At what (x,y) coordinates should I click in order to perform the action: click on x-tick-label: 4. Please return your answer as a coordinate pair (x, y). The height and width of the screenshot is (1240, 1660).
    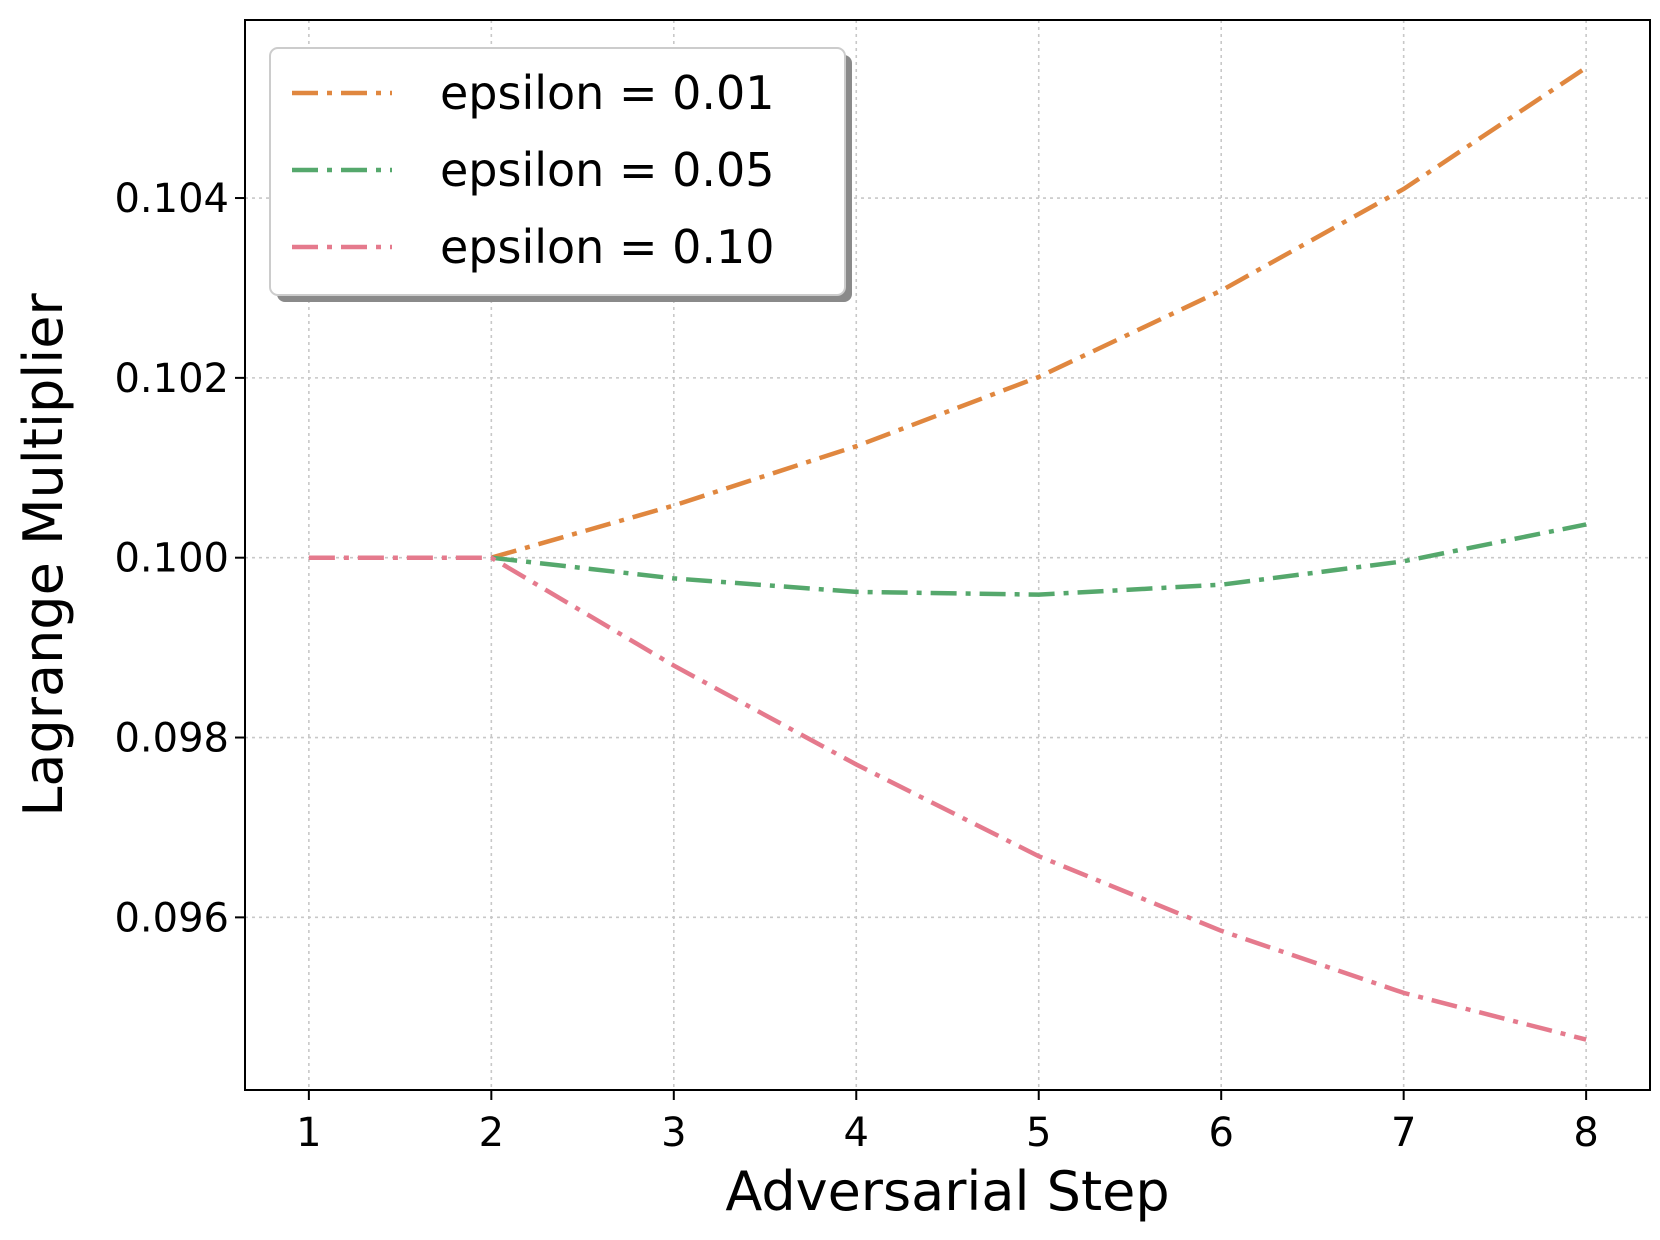
    Looking at the image, I should click on (856, 1133).